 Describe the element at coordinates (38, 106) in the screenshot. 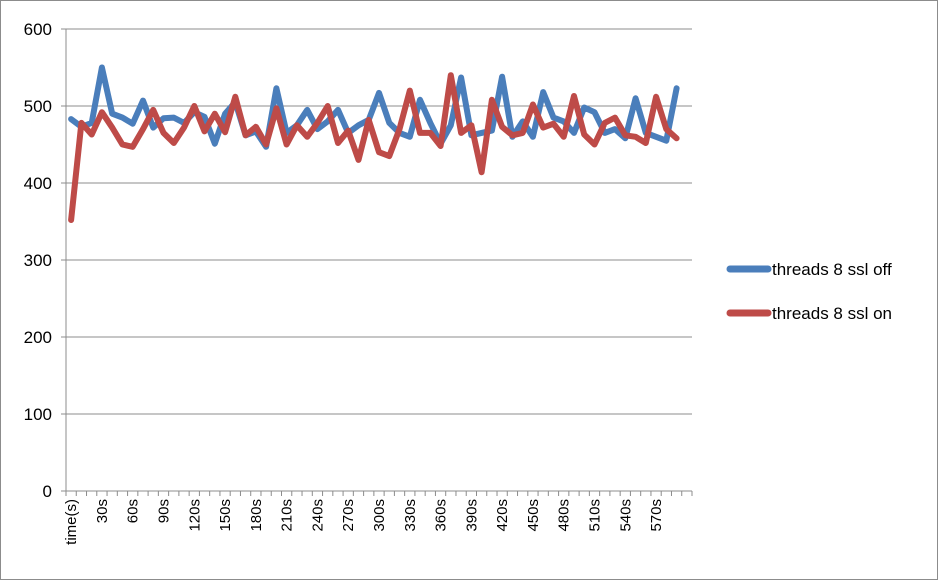

I see `y-tick-label-500: 500` at that location.